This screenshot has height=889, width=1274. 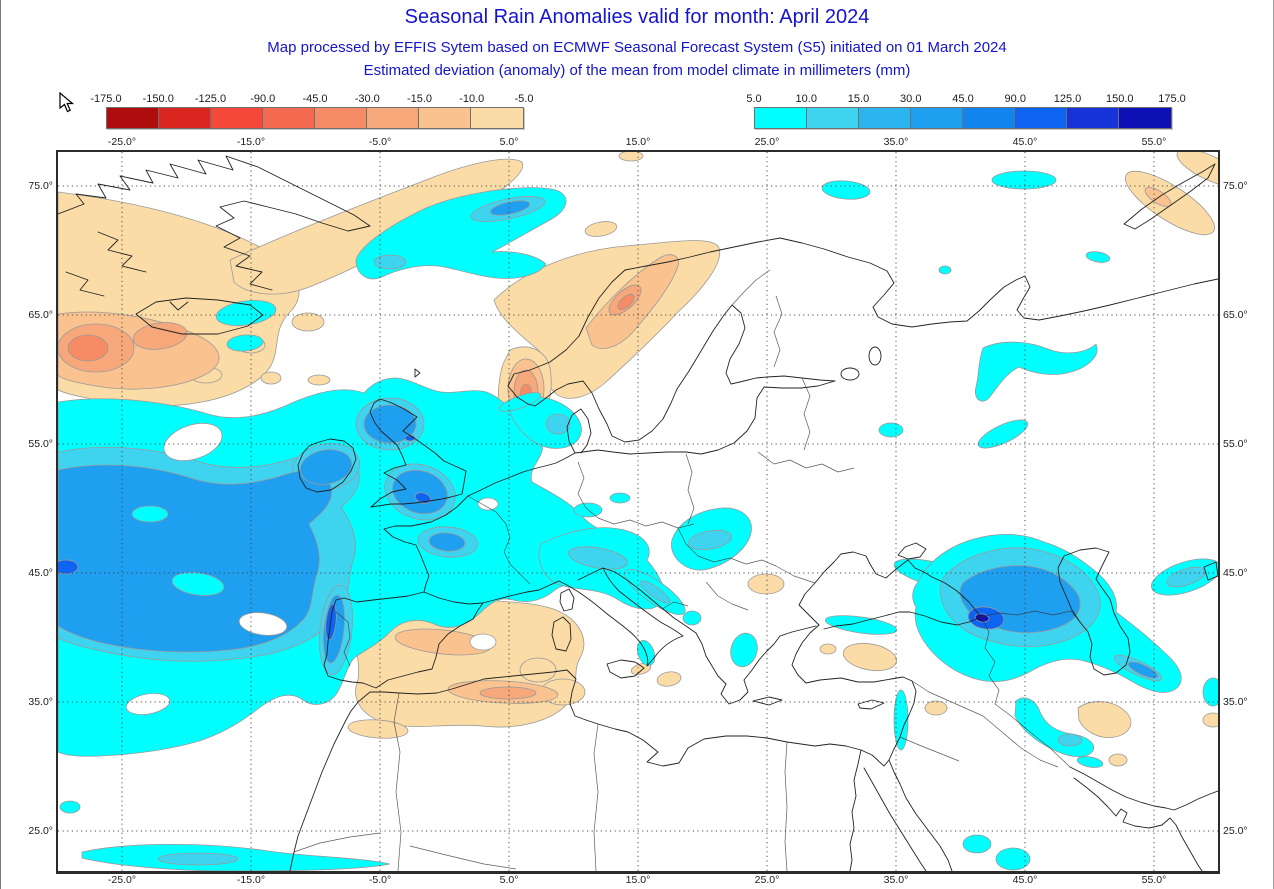 What do you see at coordinates (911, 99) in the screenshot?
I see `legend-tick-label: 30.0` at bounding box center [911, 99].